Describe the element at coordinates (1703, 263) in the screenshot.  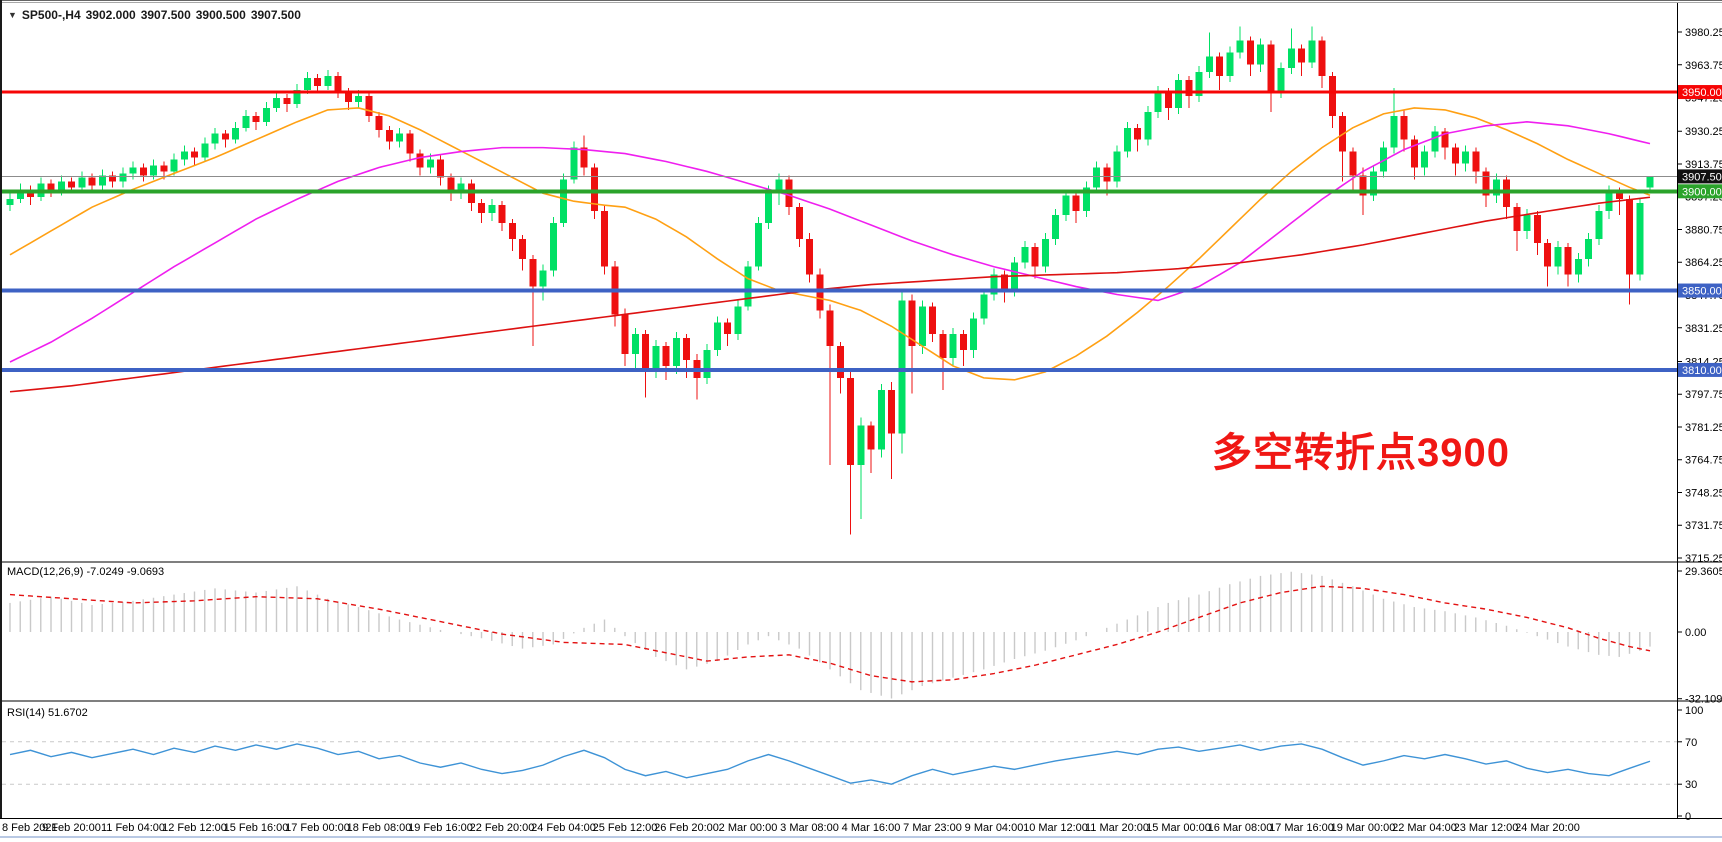
I see `price-tick-label: 3864.250` at that location.